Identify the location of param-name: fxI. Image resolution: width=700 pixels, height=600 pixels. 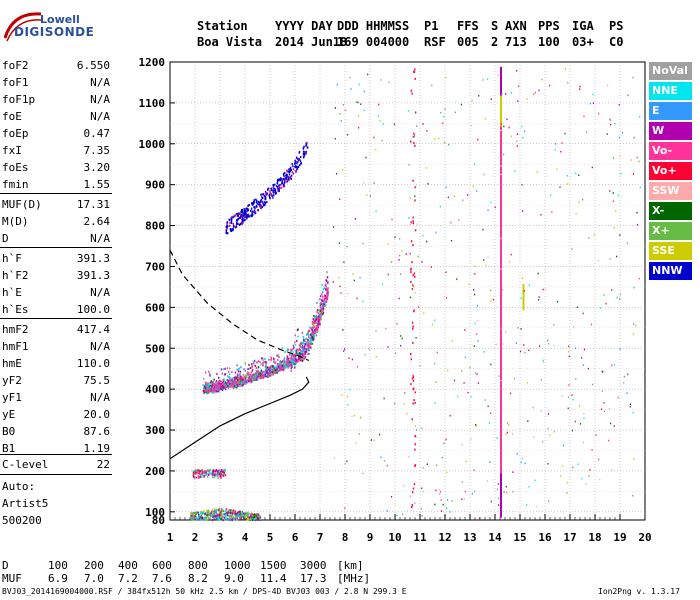
(12, 150).